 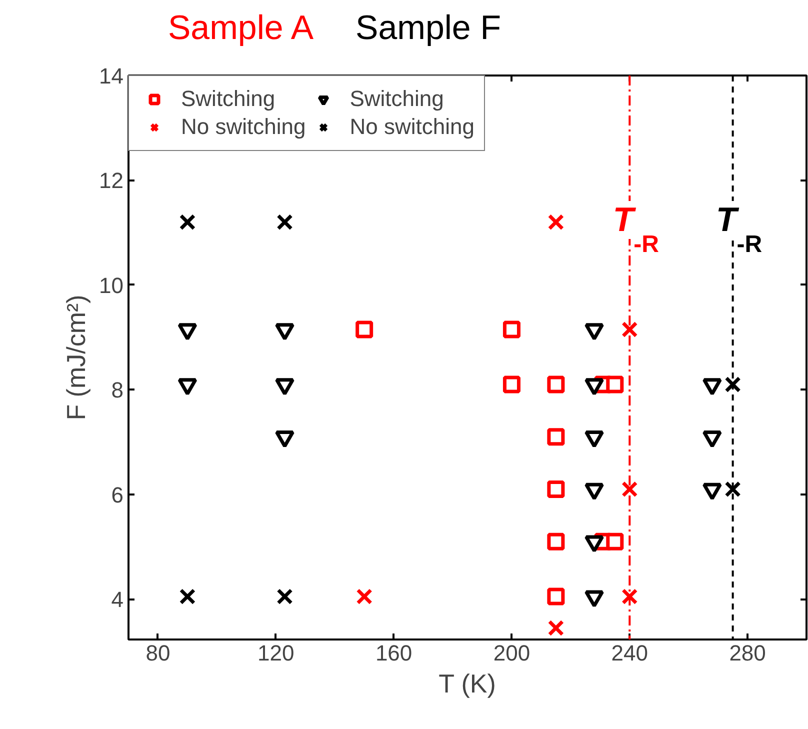 I want to click on y-tick-label: 10, so click(x=111, y=285).